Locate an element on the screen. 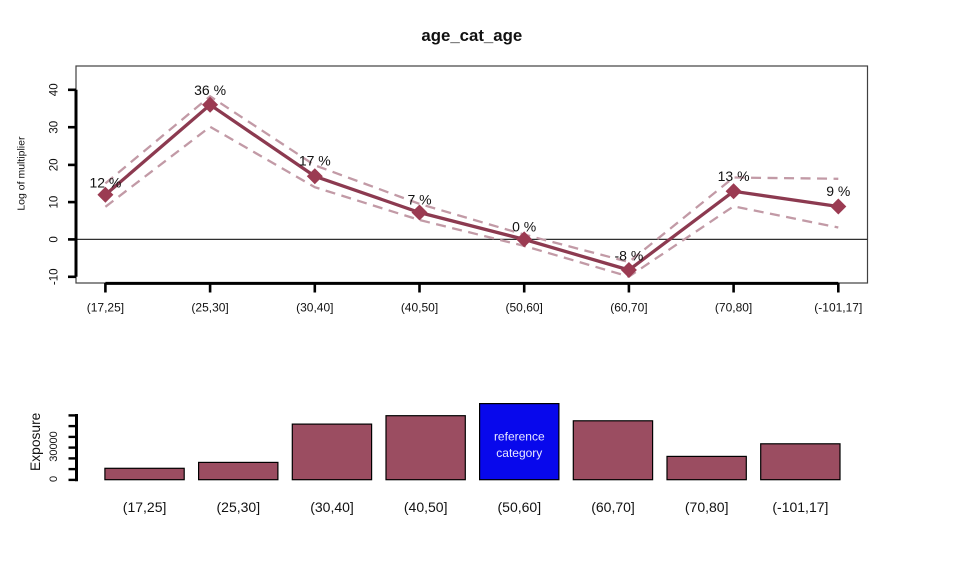 The width and height of the screenshot is (960, 564). svg-text: 0 % is located at coordinates (524, 226).